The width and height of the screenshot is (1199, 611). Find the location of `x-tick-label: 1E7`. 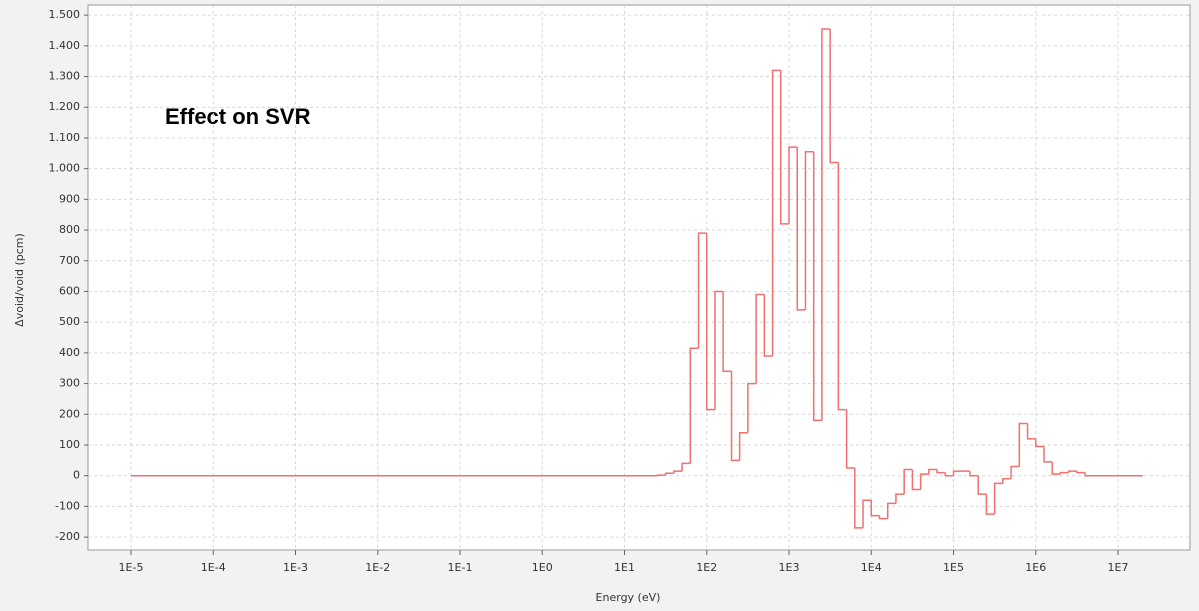

x-tick-label: 1E7 is located at coordinates (1118, 567).